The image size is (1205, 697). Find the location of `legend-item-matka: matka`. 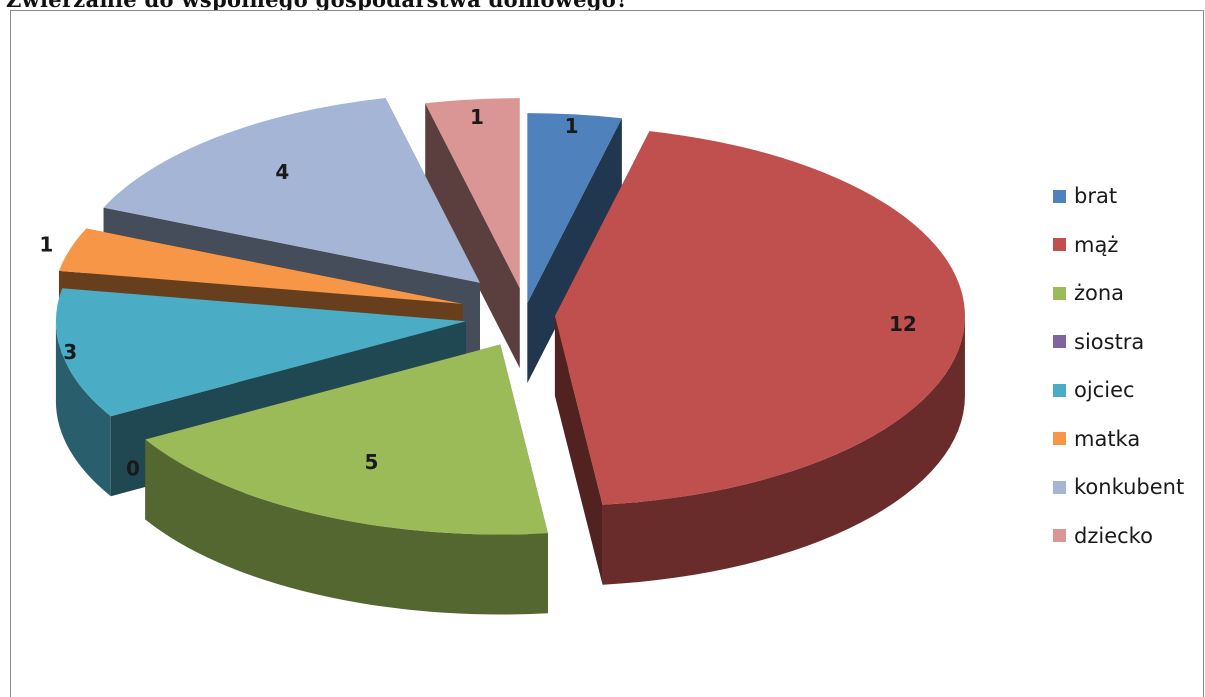

legend-item-matka: matka is located at coordinates (1118, 439).